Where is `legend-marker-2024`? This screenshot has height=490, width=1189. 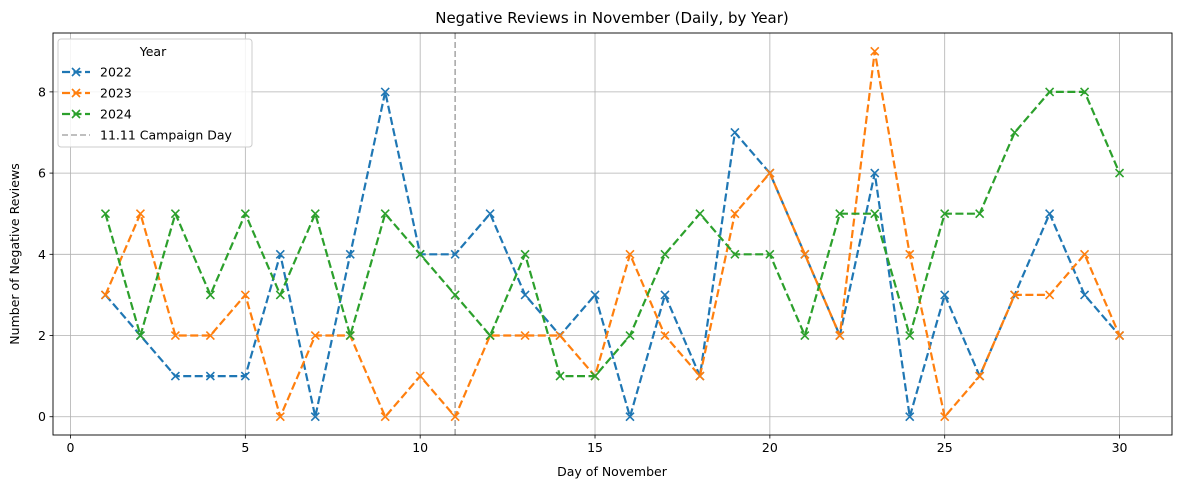
legend-marker-2024 is located at coordinates (76, 114).